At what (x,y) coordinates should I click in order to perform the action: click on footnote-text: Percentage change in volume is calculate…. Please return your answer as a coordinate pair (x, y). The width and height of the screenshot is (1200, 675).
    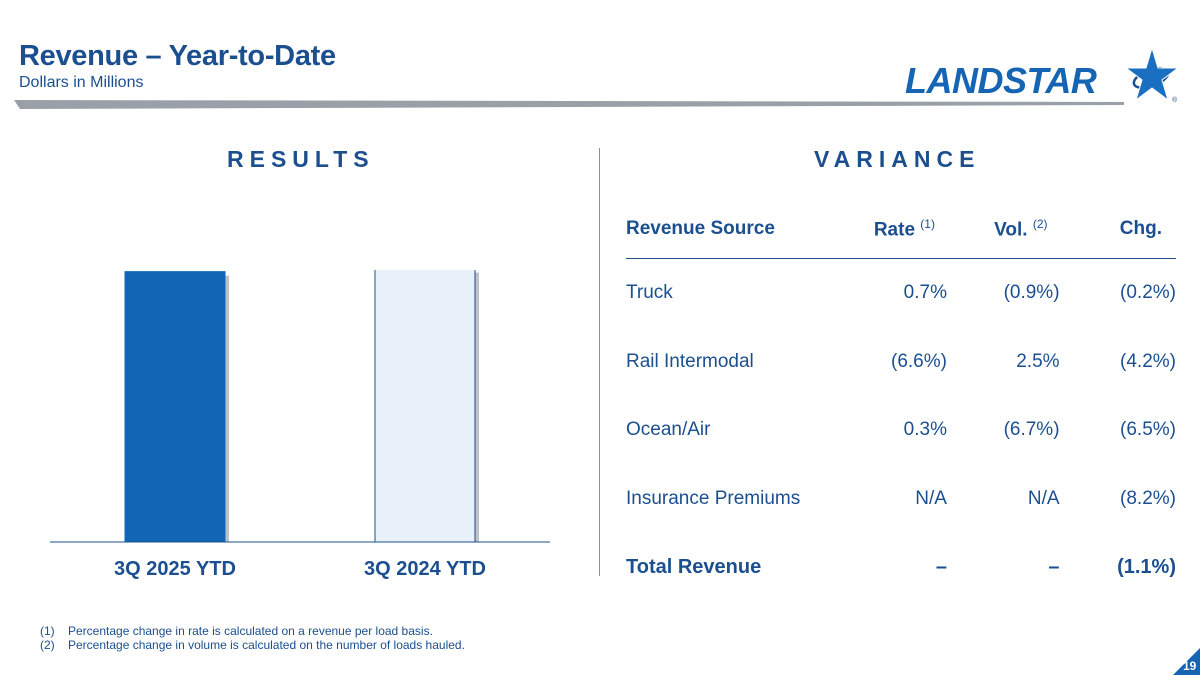
    Looking at the image, I should click on (266, 645).